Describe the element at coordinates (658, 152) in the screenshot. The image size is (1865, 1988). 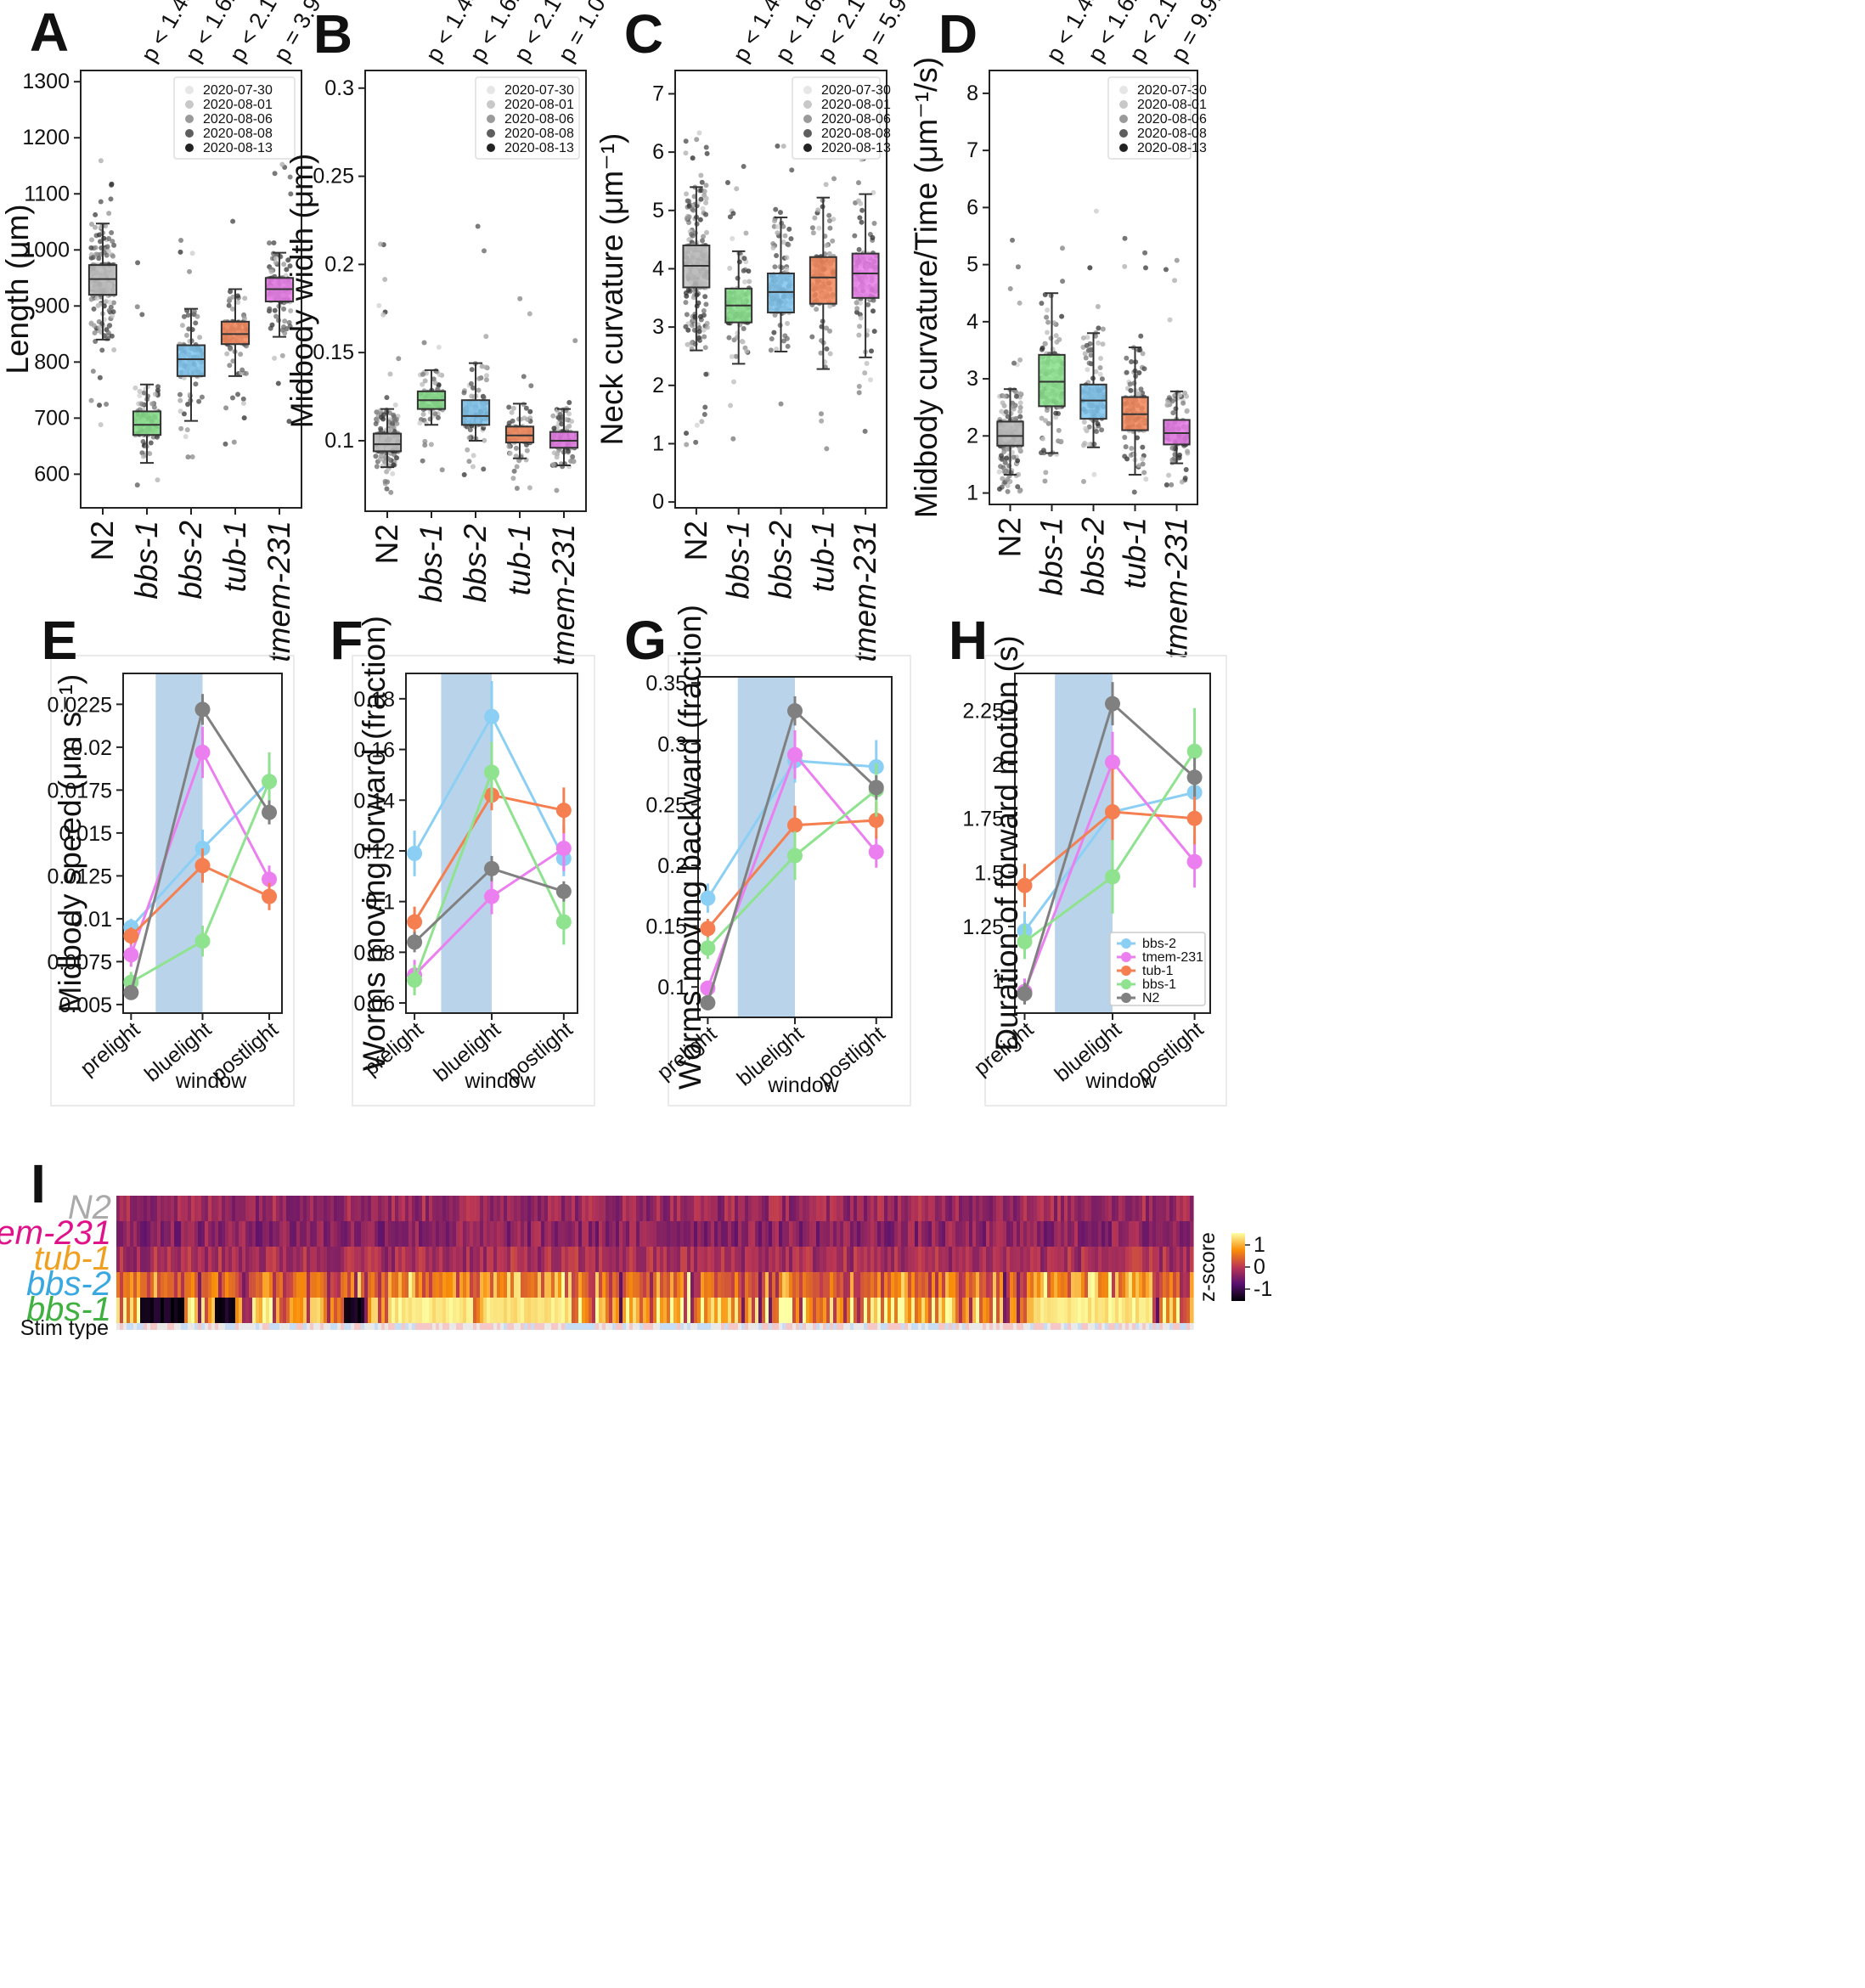
I see `y-tick-label: 6` at that location.